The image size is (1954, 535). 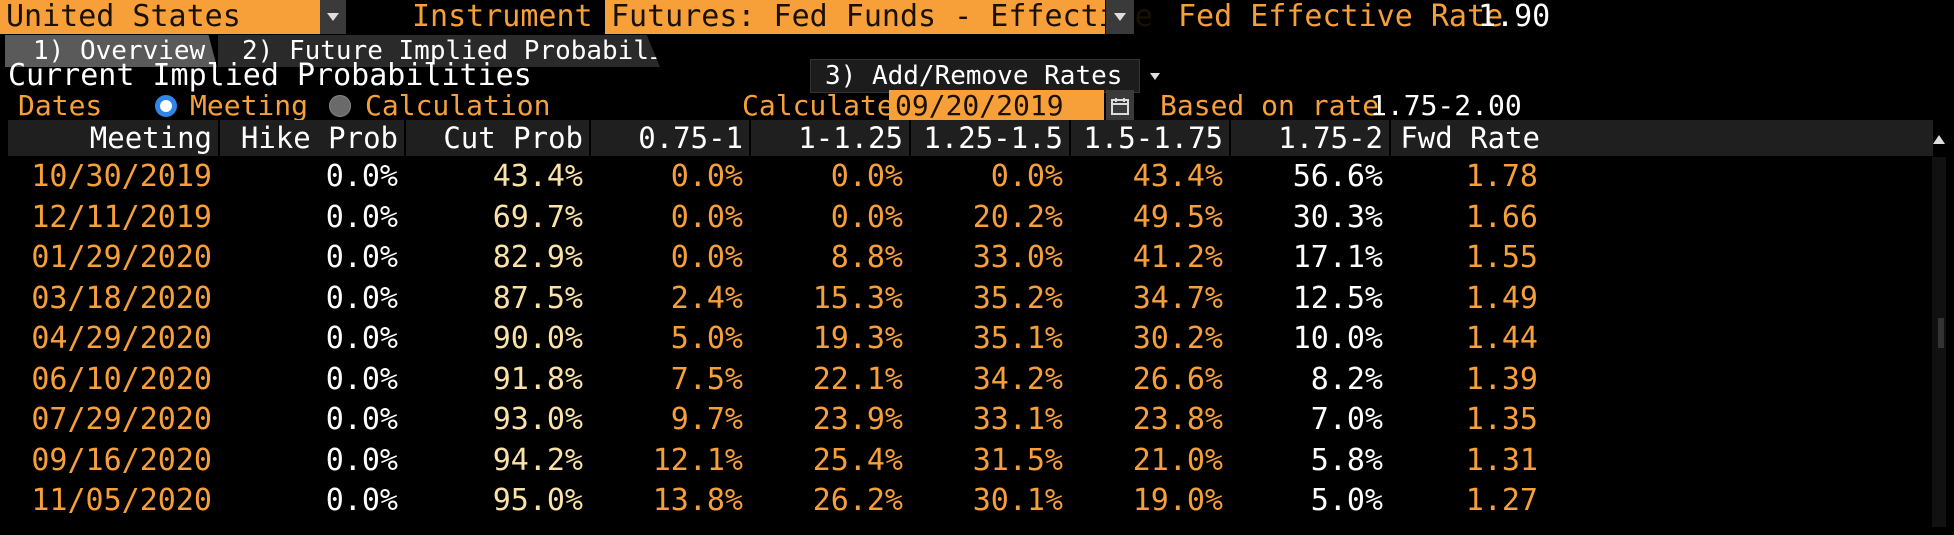 I want to click on cell-fwd-rate: 1.31, so click(x=1501, y=460).